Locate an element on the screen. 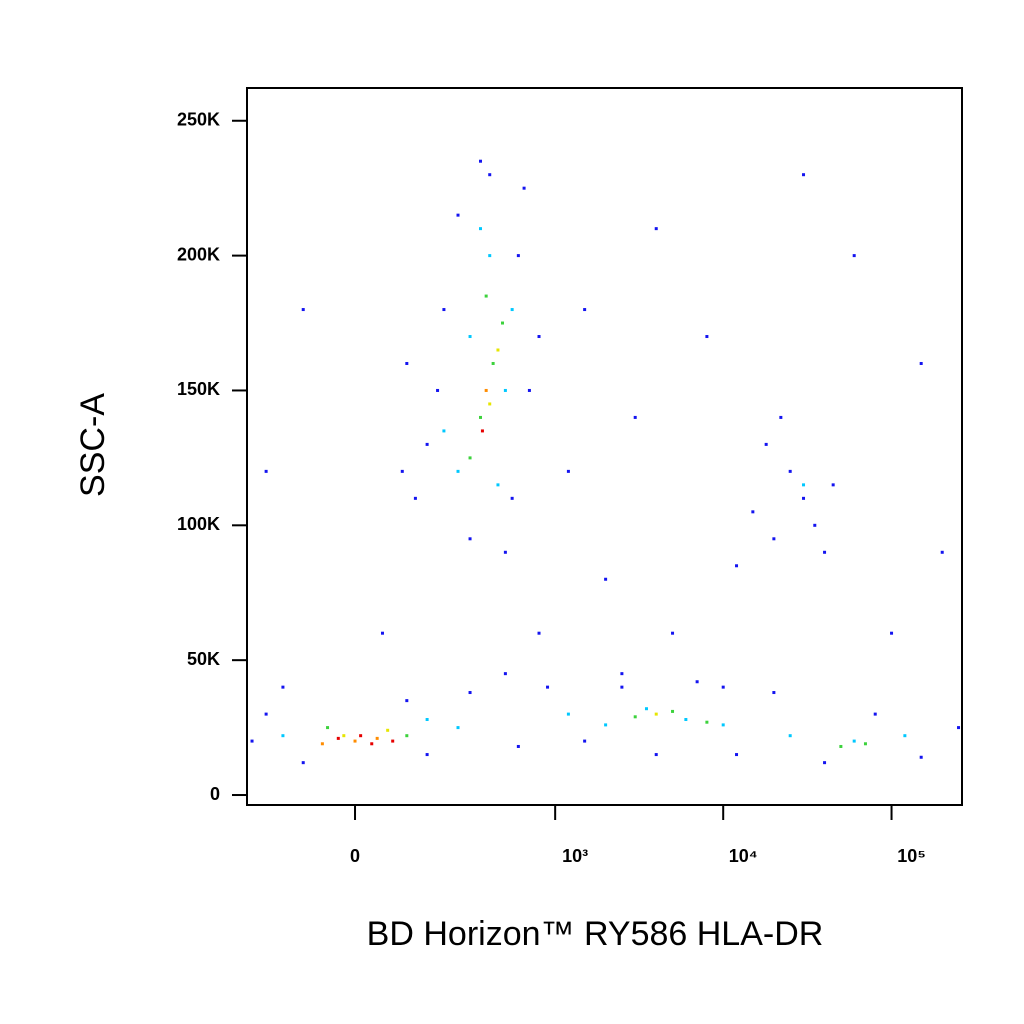 This screenshot has width=1024, height=1024. x-tick-label: 10⁵ is located at coordinates (911, 856).